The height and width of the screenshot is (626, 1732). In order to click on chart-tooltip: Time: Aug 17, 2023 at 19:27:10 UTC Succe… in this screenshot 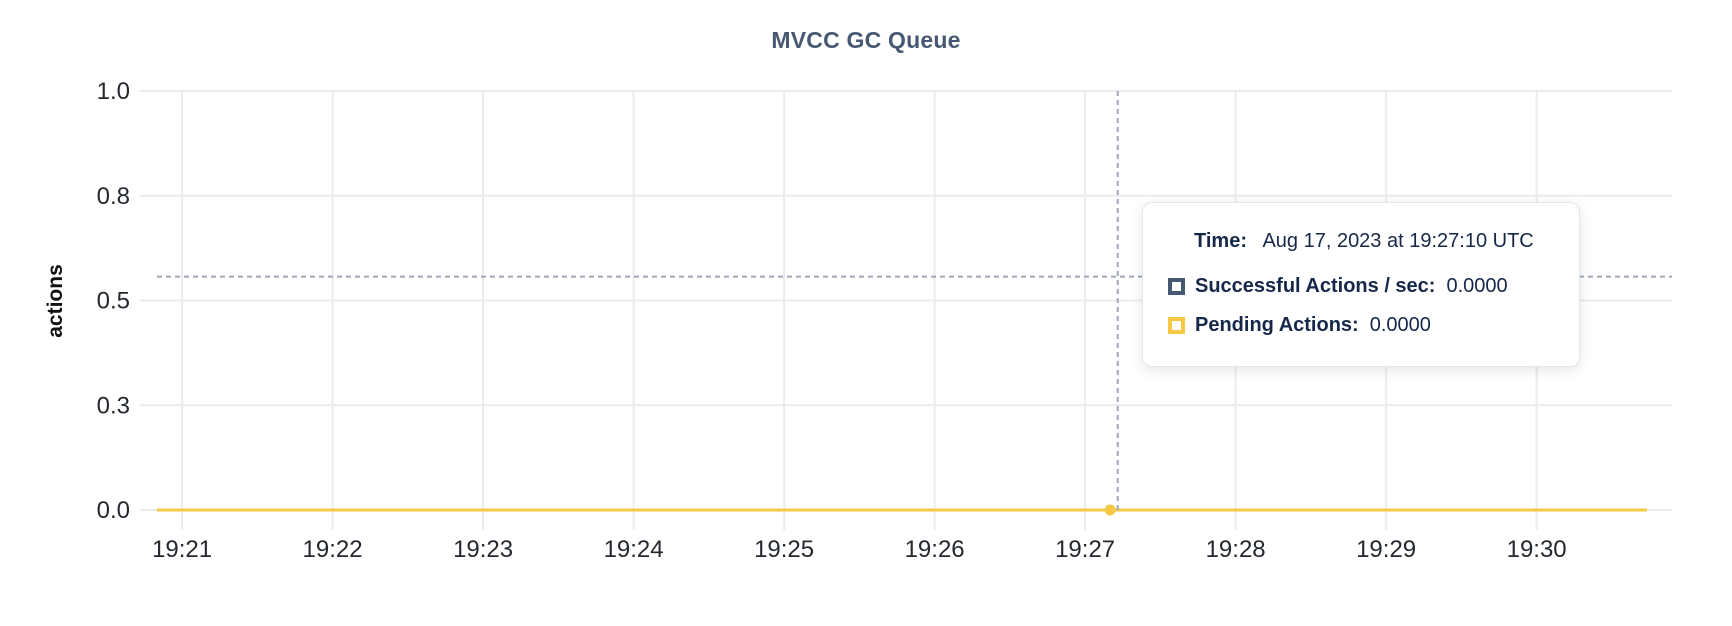, I will do `click(1361, 284)`.